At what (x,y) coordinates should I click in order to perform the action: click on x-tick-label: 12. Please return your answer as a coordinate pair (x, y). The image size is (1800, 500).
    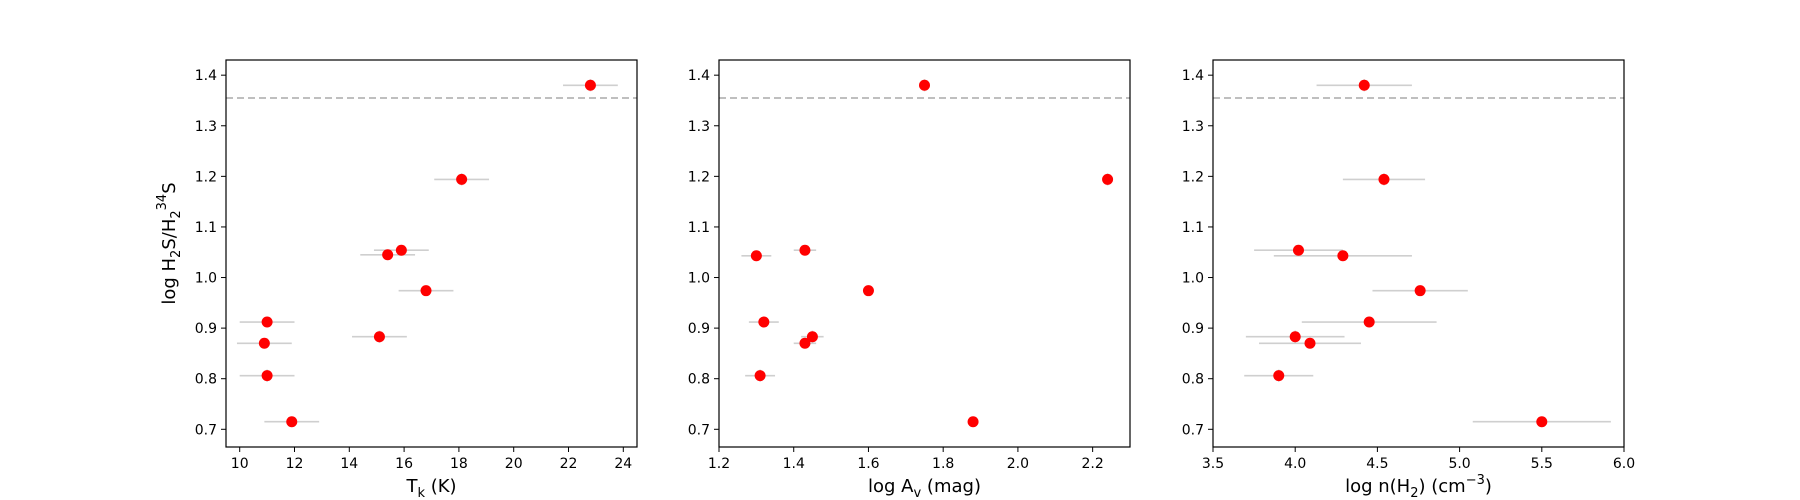
    Looking at the image, I should click on (295, 464).